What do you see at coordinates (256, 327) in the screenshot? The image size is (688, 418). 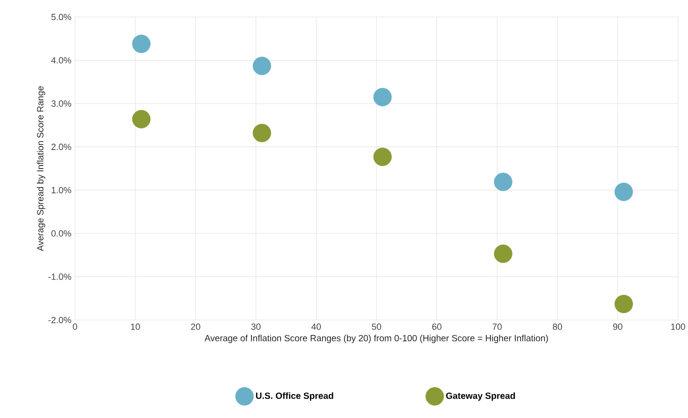 I see `x-tick-label: 30` at bounding box center [256, 327].